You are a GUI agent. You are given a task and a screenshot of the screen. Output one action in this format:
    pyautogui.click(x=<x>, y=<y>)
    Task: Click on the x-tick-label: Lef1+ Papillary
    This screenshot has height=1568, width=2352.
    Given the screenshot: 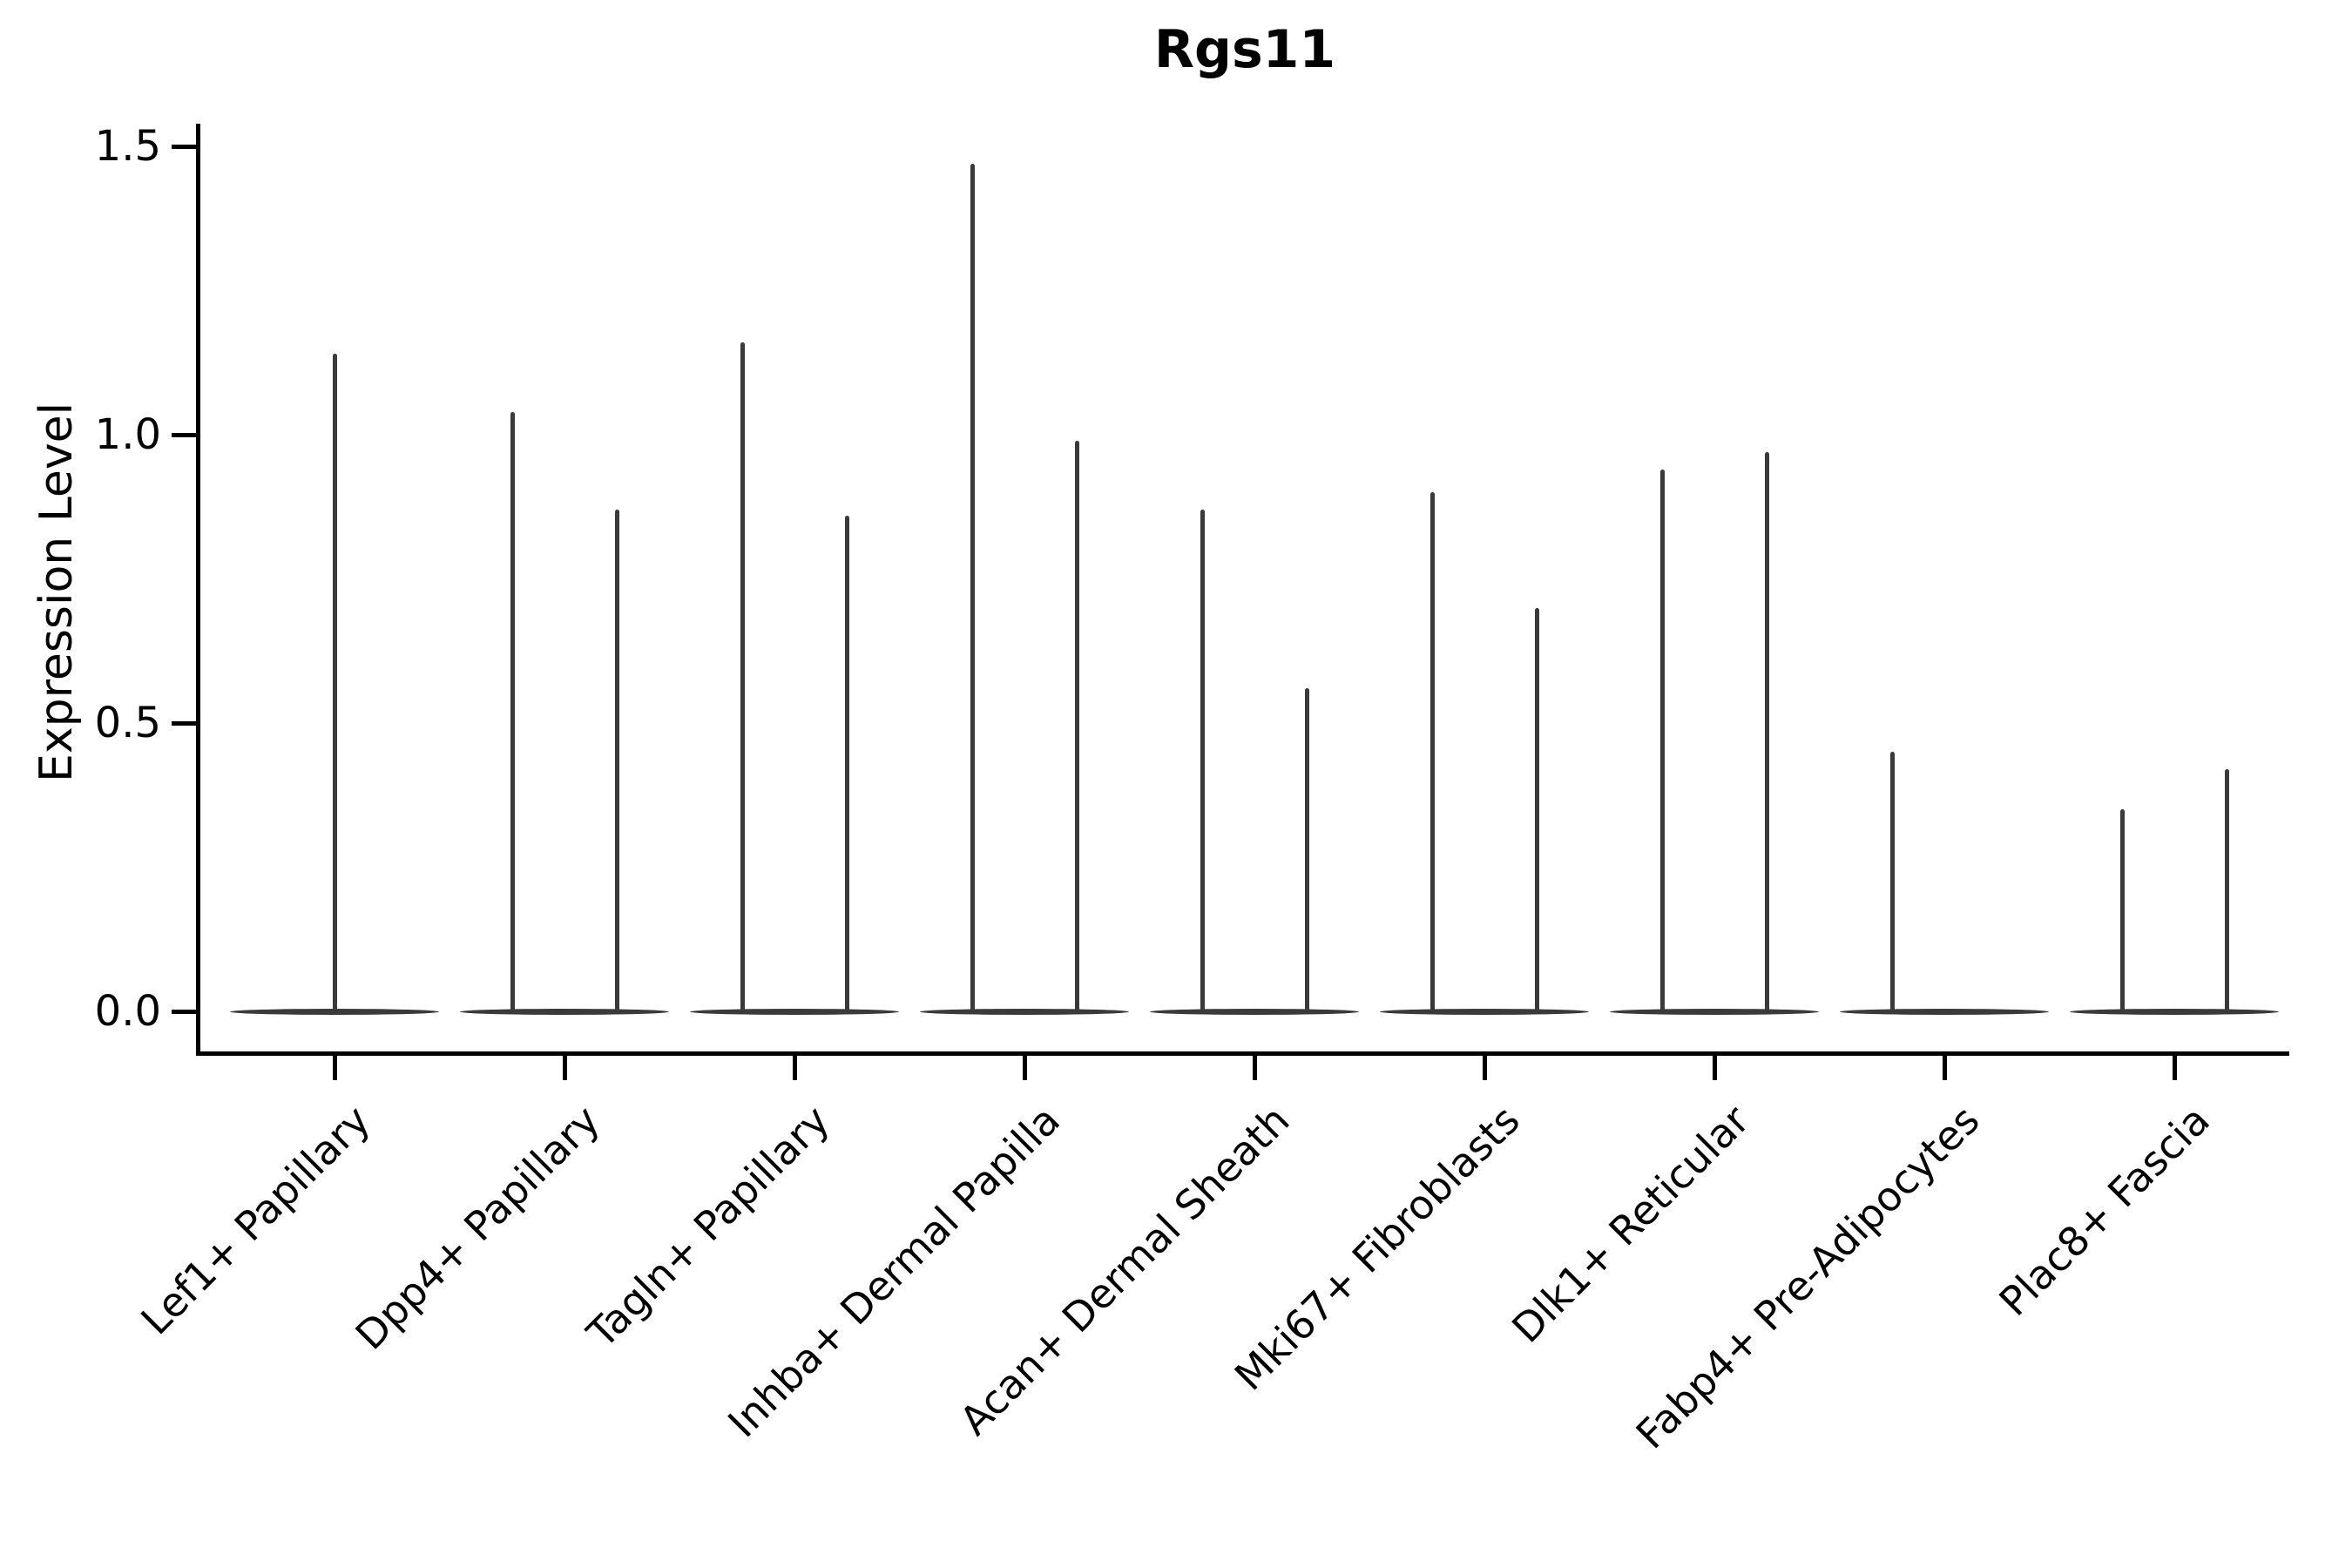 What is the action you would take?
    pyautogui.click(x=255, y=1220)
    